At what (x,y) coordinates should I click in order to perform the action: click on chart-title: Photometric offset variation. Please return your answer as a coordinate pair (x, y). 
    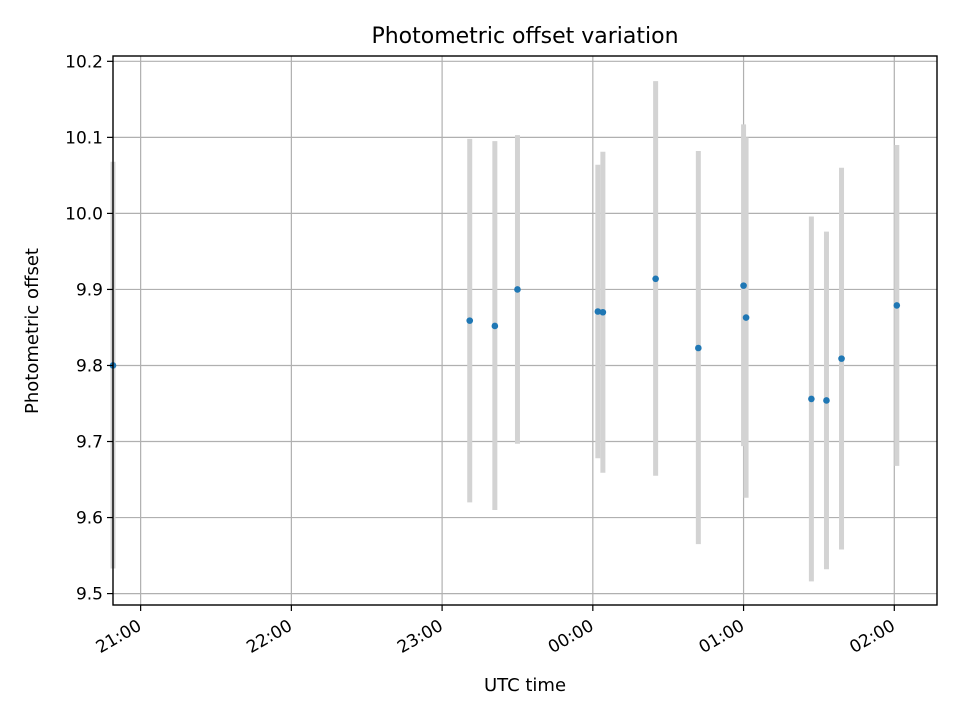
    Looking at the image, I should click on (524, 36).